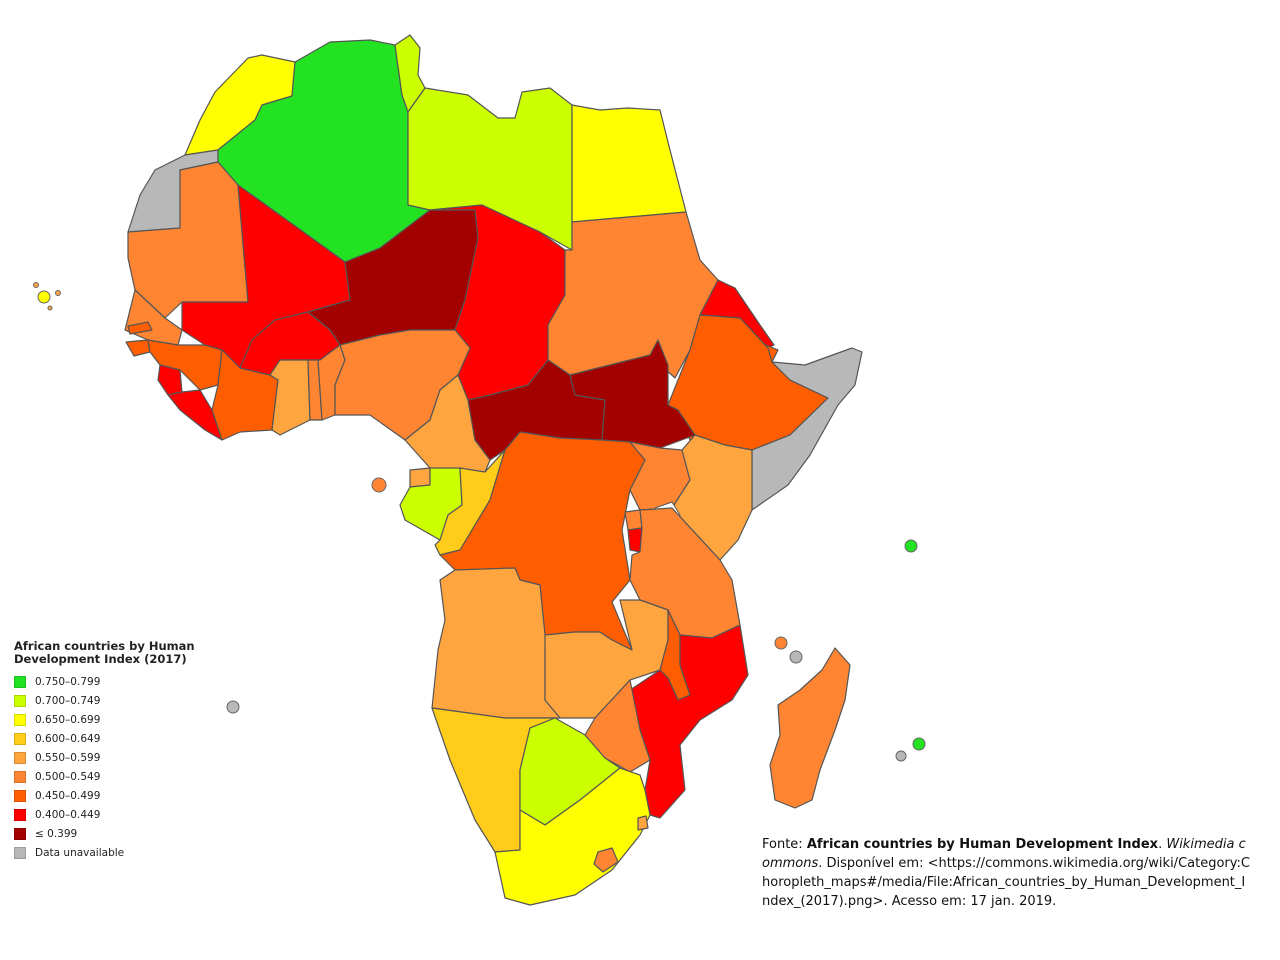 The height and width of the screenshot is (960, 1280). What do you see at coordinates (129, 681) in the screenshot?
I see `legend-item: 0.750–0.799` at bounding box center [129, 681].